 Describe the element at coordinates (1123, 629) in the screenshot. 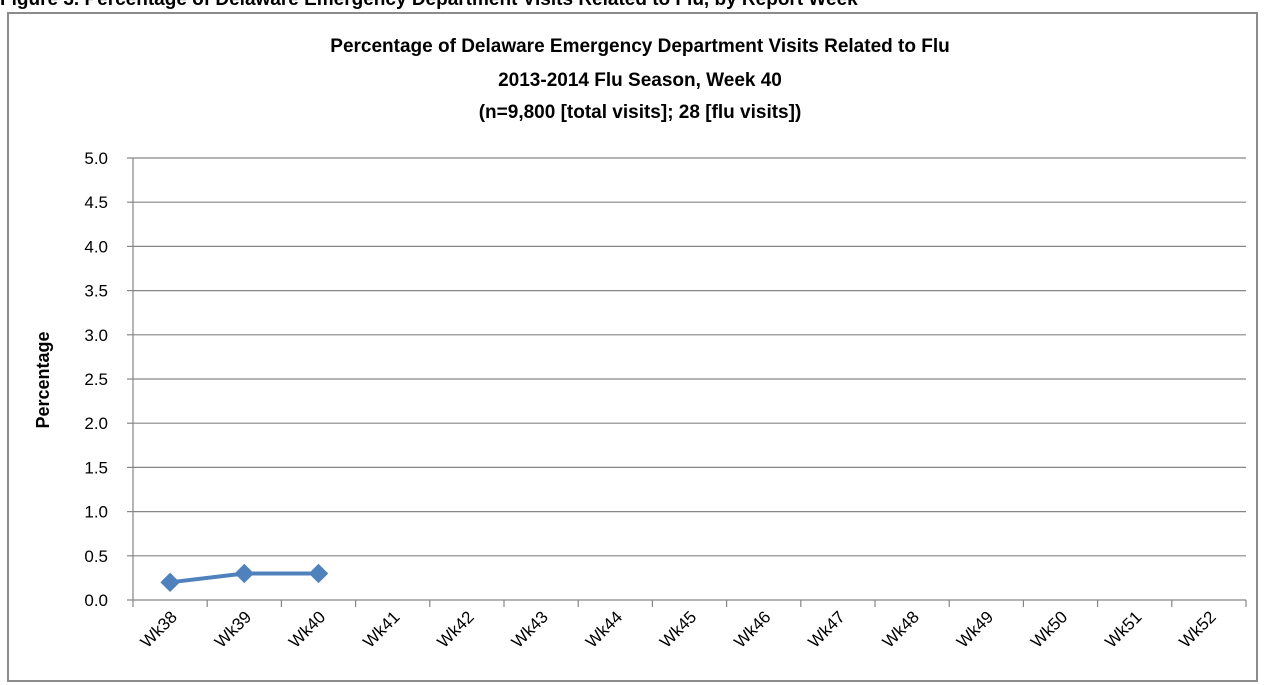

I see `x-tick-label: Wk51` at that location.